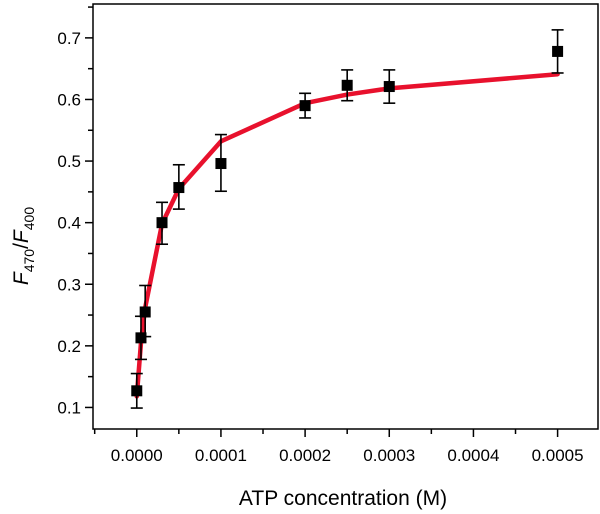 This screenshot has width=600, height=514. Describe the element at coordinates (343, 498) in the screenshot. I see `x-axis-title: ATP concentration (M)` at that location.